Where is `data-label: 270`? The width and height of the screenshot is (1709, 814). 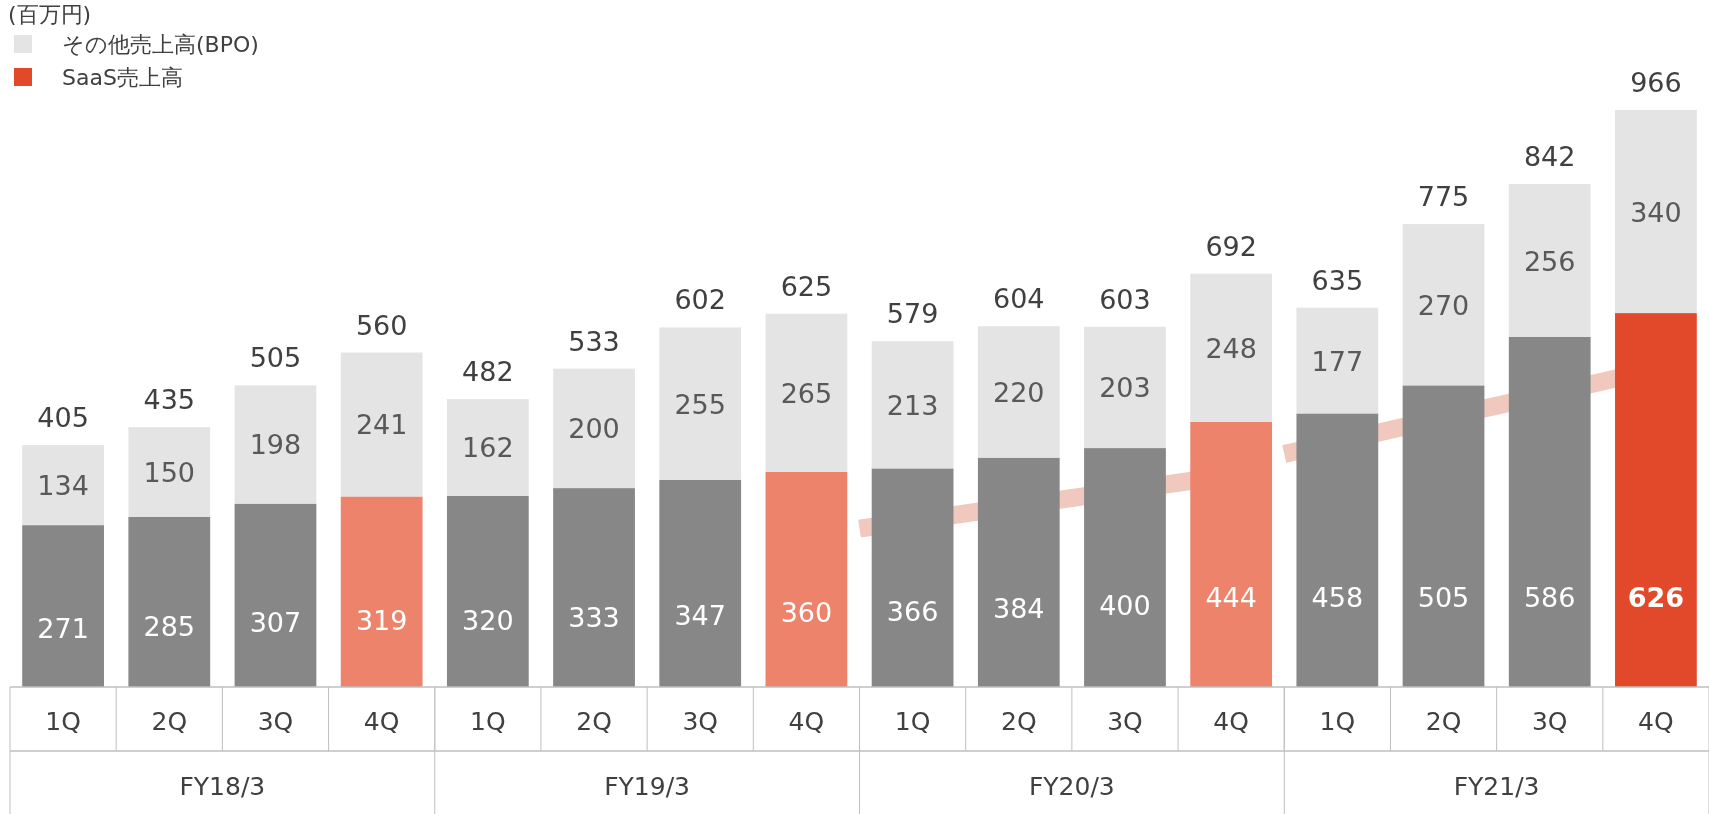 data-label: 270 is located at coordinates (1443, 305).